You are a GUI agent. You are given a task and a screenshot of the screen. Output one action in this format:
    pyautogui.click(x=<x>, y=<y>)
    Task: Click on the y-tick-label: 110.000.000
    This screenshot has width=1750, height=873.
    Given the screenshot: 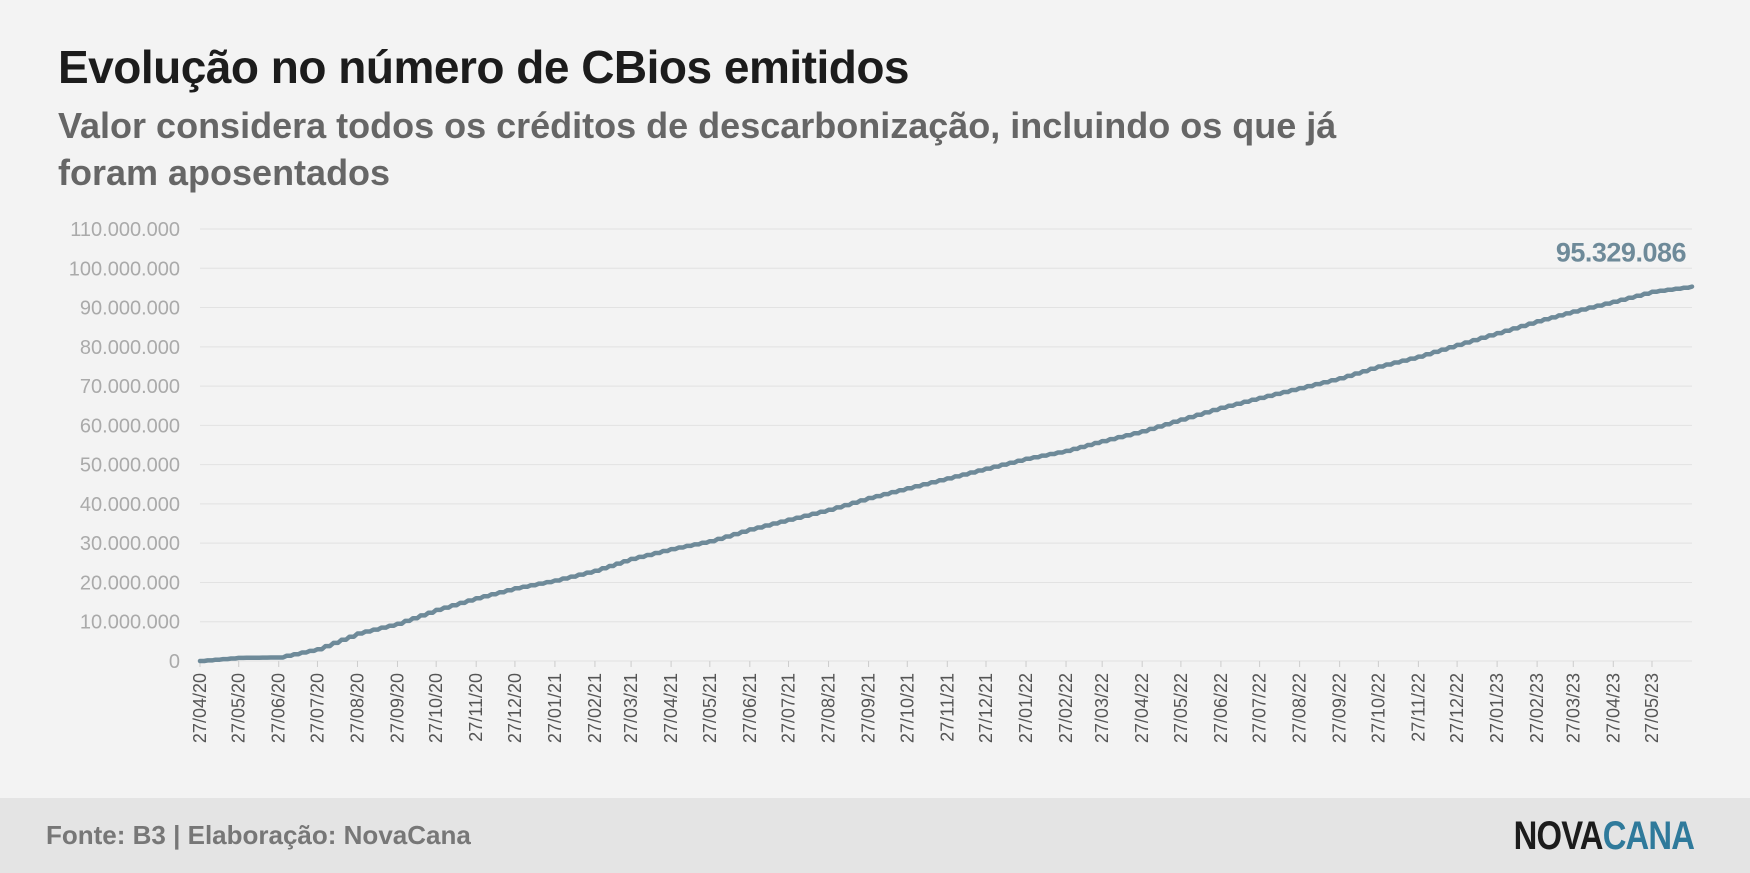 What is the action you would take?
    pyautogui.click(x=125, y=230)
    